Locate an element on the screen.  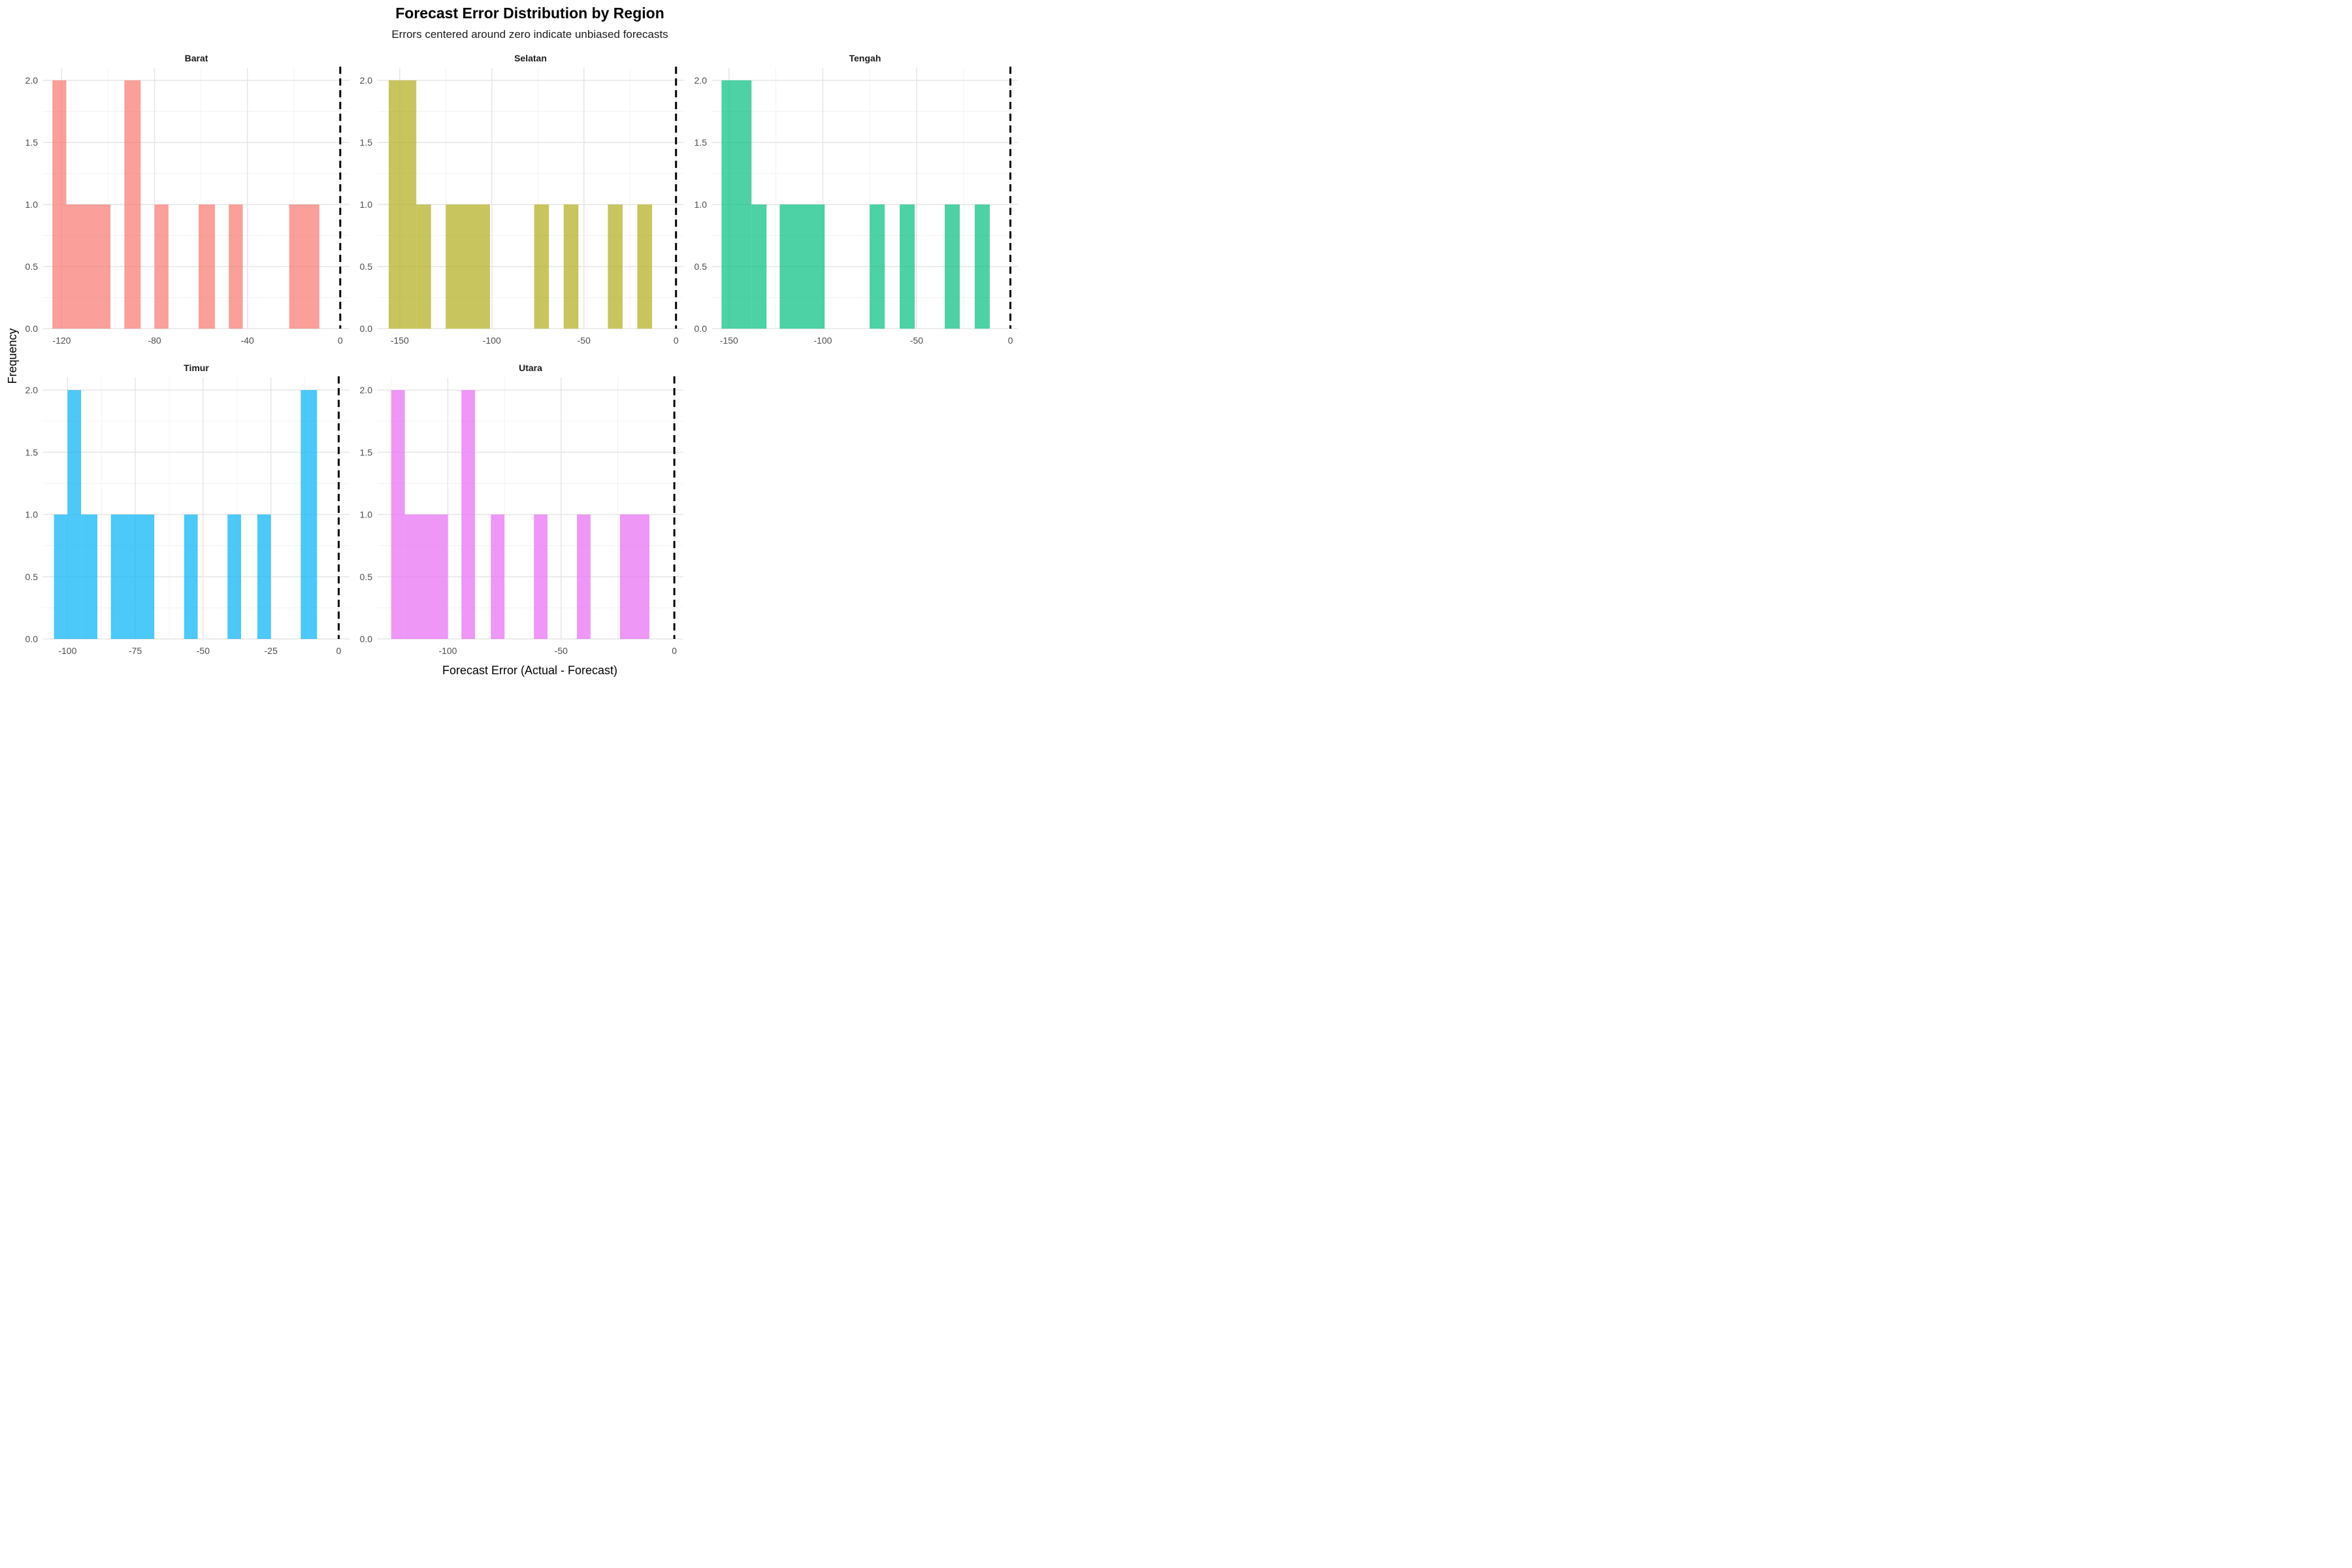
x-tick-label: -75 is located at coordinates (135, 650).